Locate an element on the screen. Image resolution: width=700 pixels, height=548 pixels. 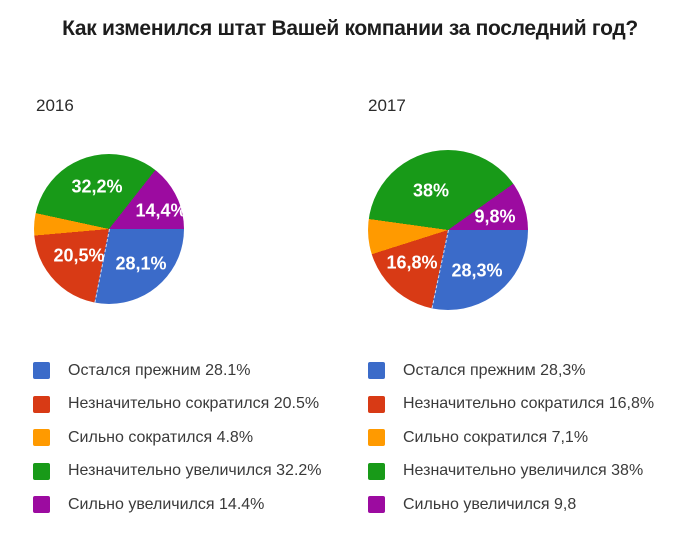
legend-label: Незначительно сократился 16,8% is located at coordinates (529, 403).